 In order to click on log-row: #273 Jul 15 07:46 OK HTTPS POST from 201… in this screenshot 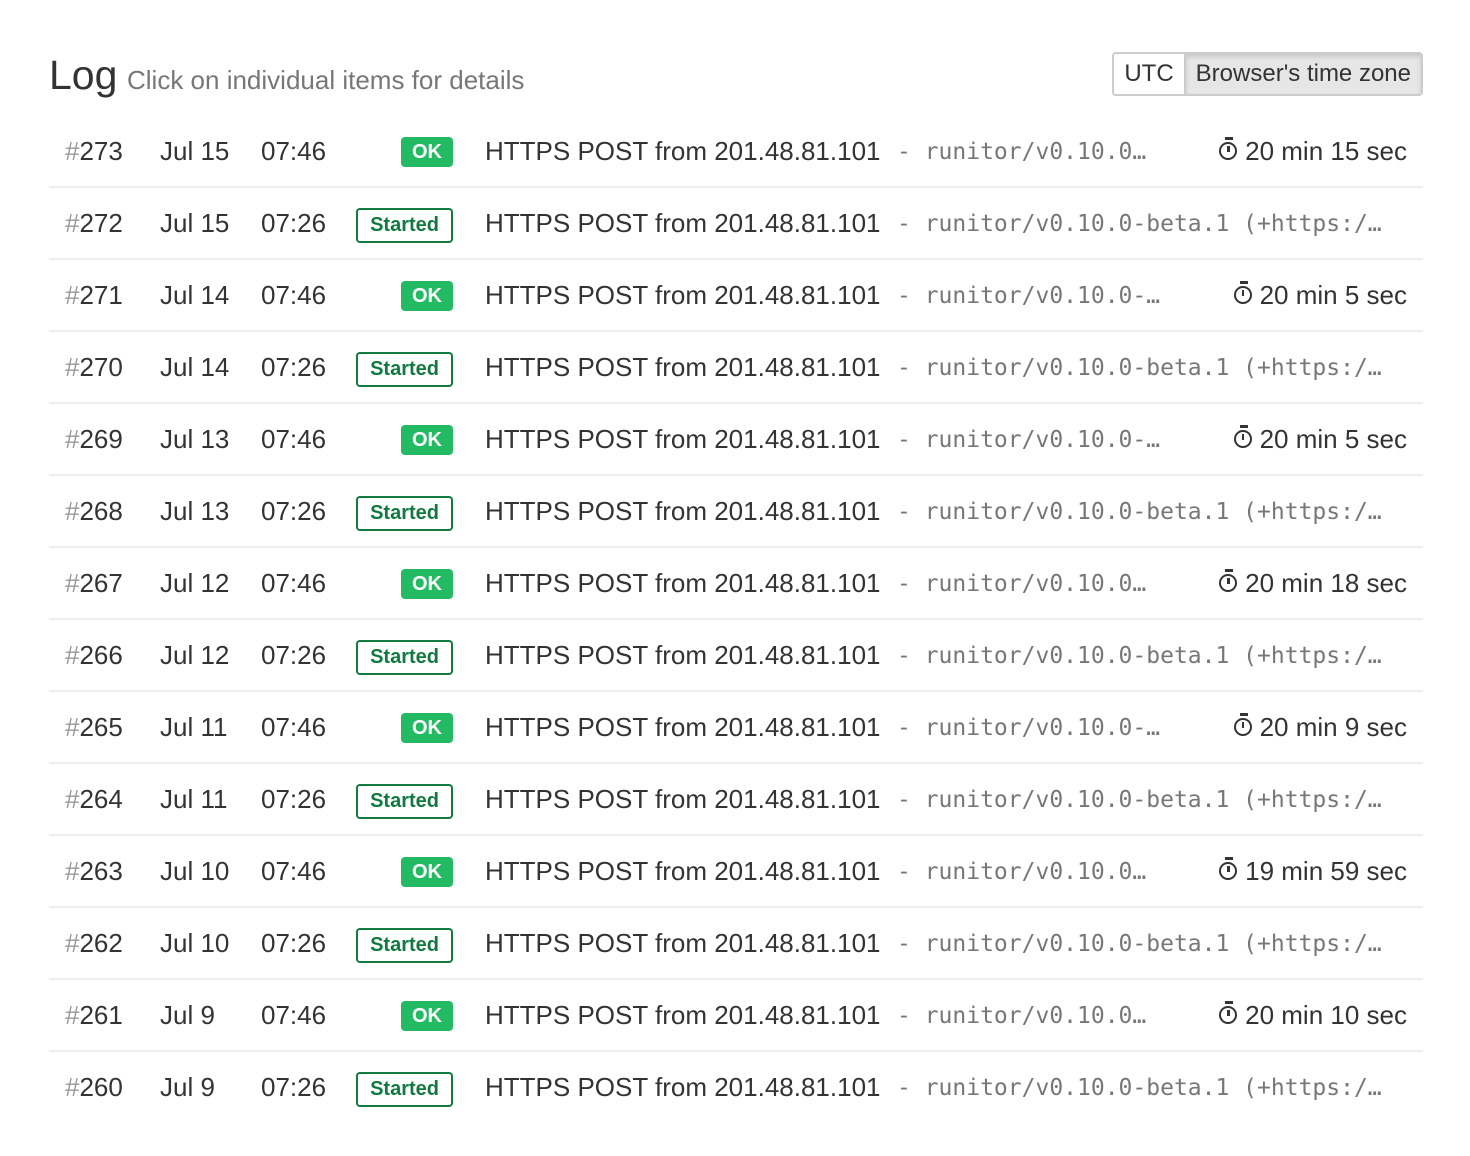, I will do `click(736, 152)`.